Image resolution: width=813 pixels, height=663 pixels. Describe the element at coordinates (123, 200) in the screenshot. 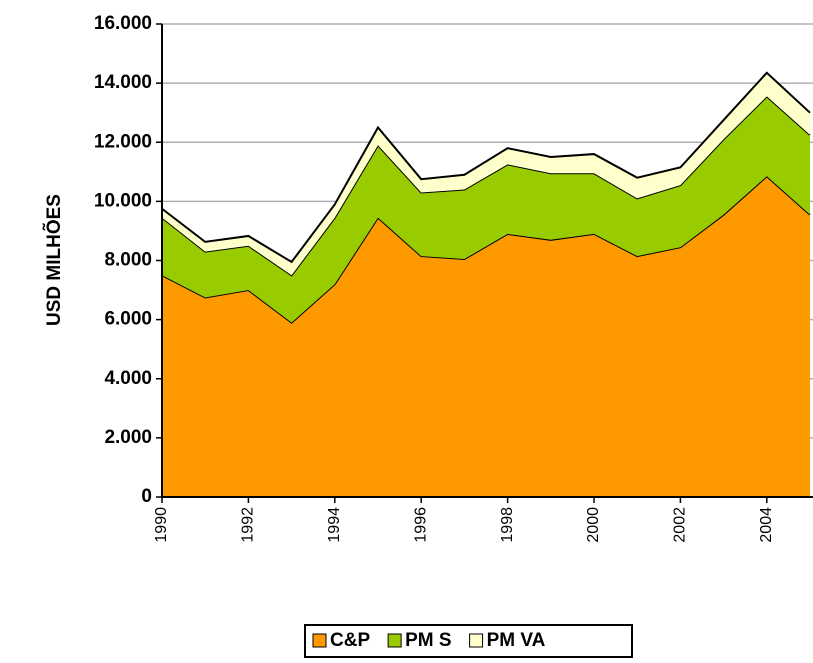

I see `y-tick-label: 10.000` at that location.